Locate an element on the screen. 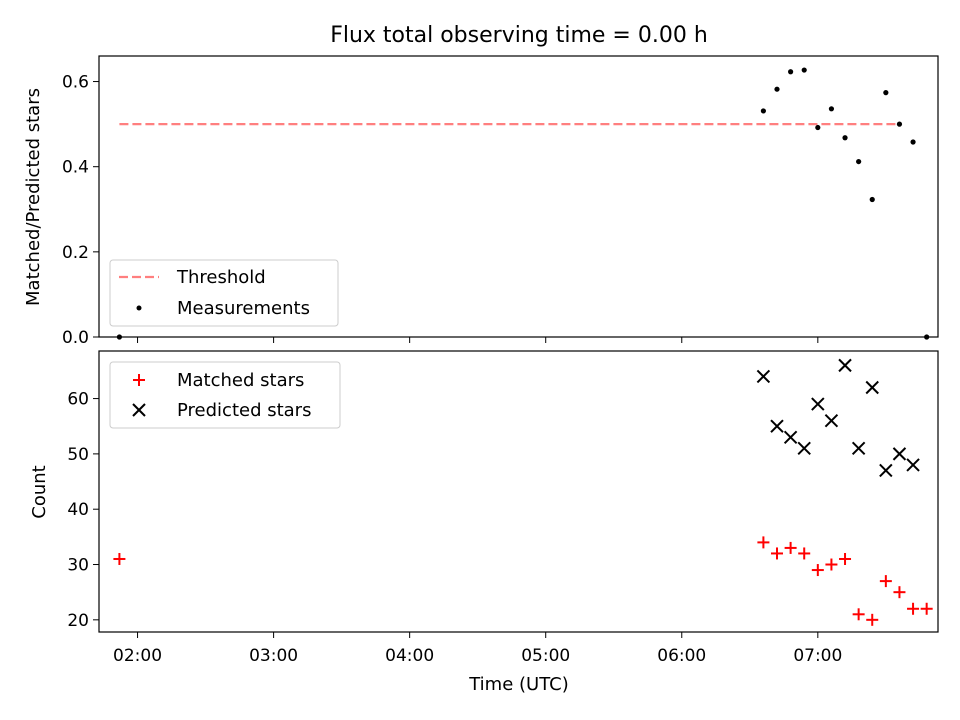 The height and width of the screenshot is (720, 960). bottom-y-tick-label: 40 is located at coordinates (78, 510).